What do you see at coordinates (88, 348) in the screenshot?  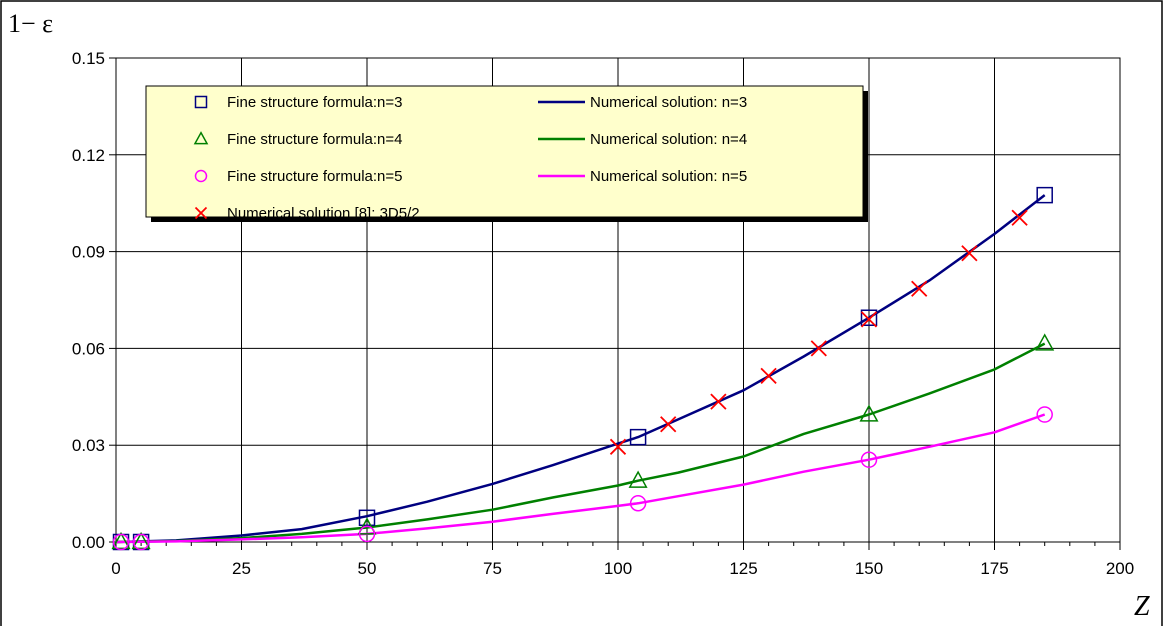 I see `y-tick-label: 0.06` at bounding box center [88, 348].